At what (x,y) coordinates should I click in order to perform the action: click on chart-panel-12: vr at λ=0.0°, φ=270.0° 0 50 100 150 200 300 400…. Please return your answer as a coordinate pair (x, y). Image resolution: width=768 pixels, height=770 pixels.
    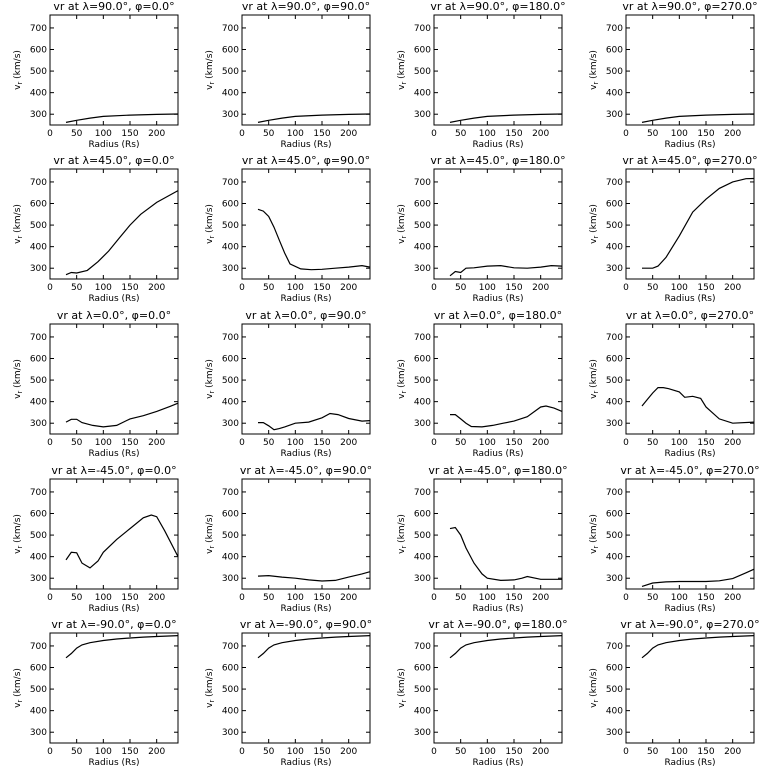
    Looking at the image, I should click on (672, 384).